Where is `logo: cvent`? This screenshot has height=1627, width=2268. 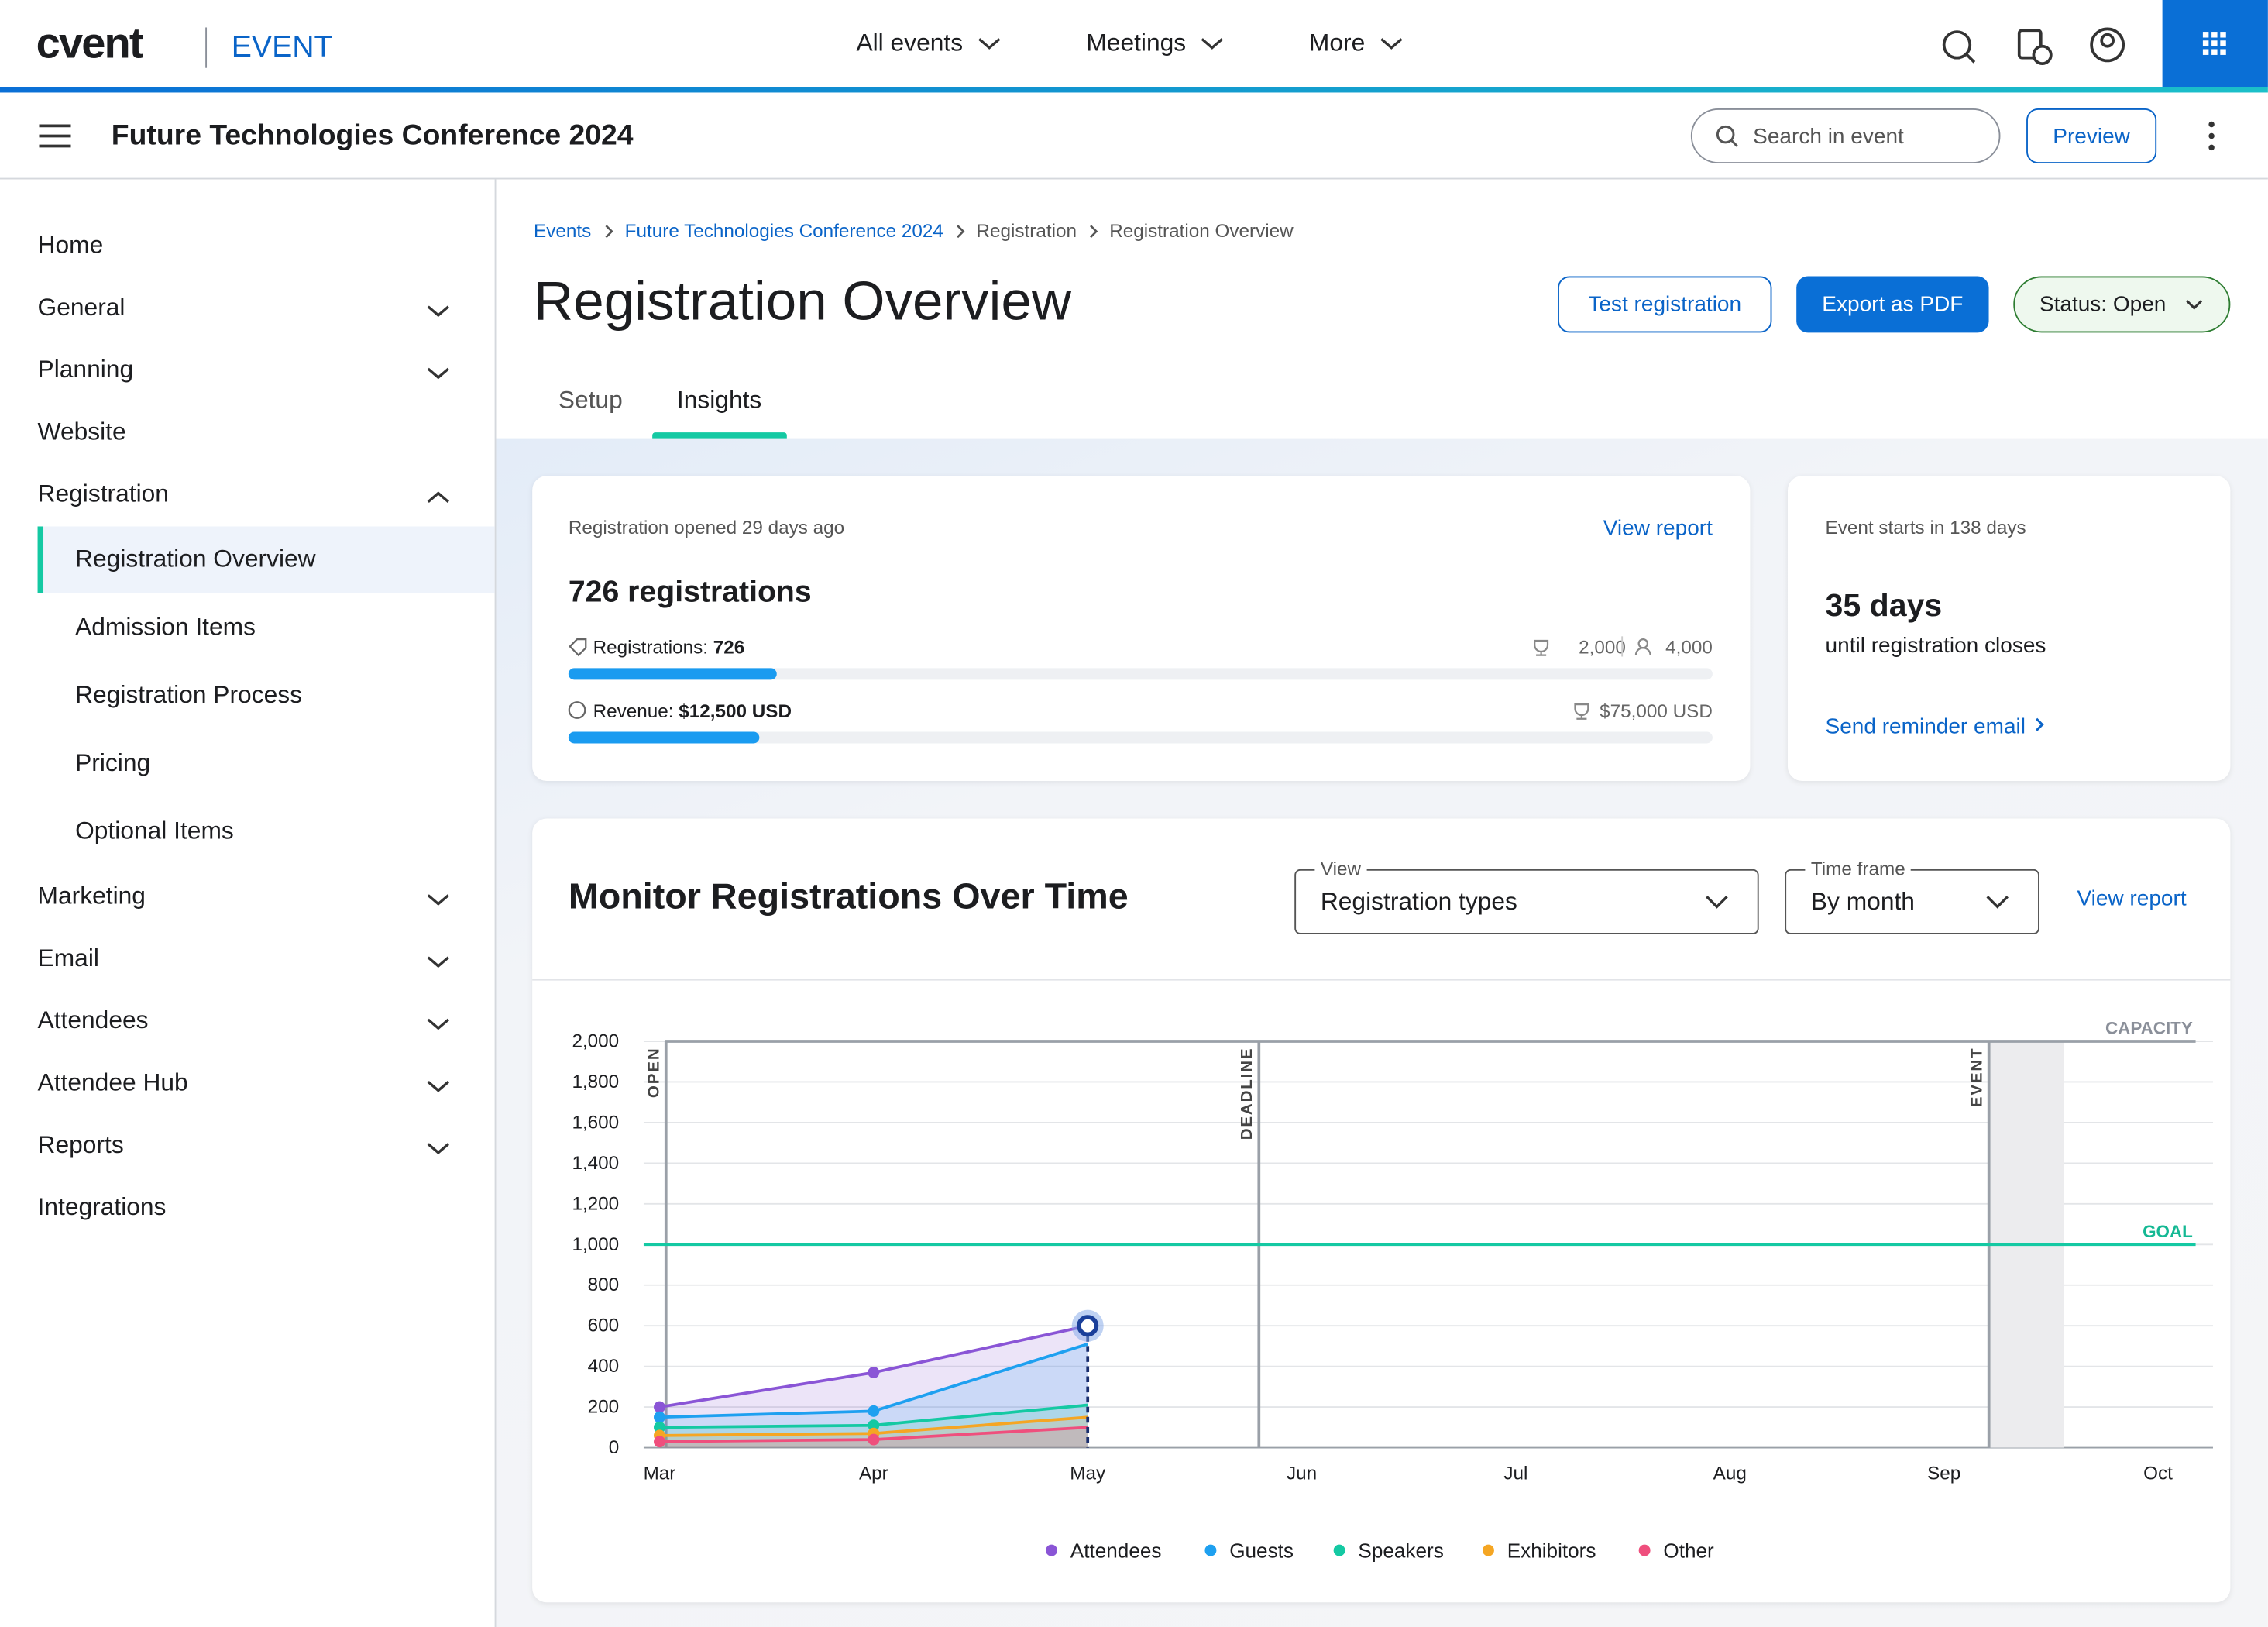 logo: cvent is located at coordinates (90, 44).